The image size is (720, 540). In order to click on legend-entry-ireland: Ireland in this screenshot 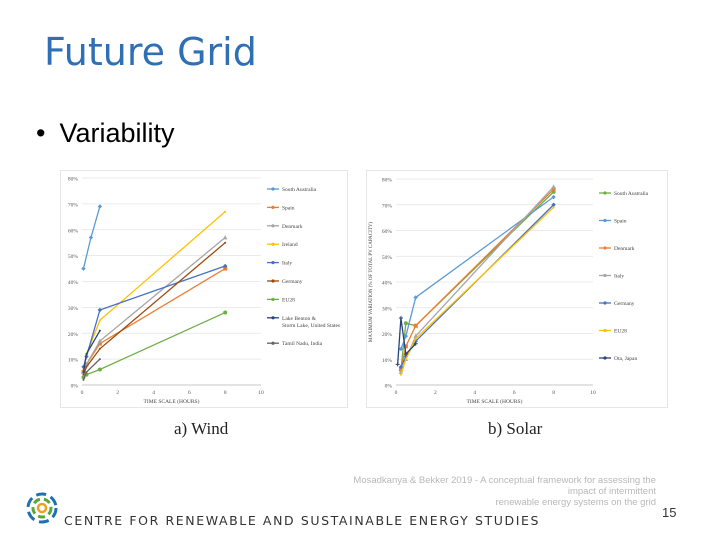, I will do `click(282, 245)`.